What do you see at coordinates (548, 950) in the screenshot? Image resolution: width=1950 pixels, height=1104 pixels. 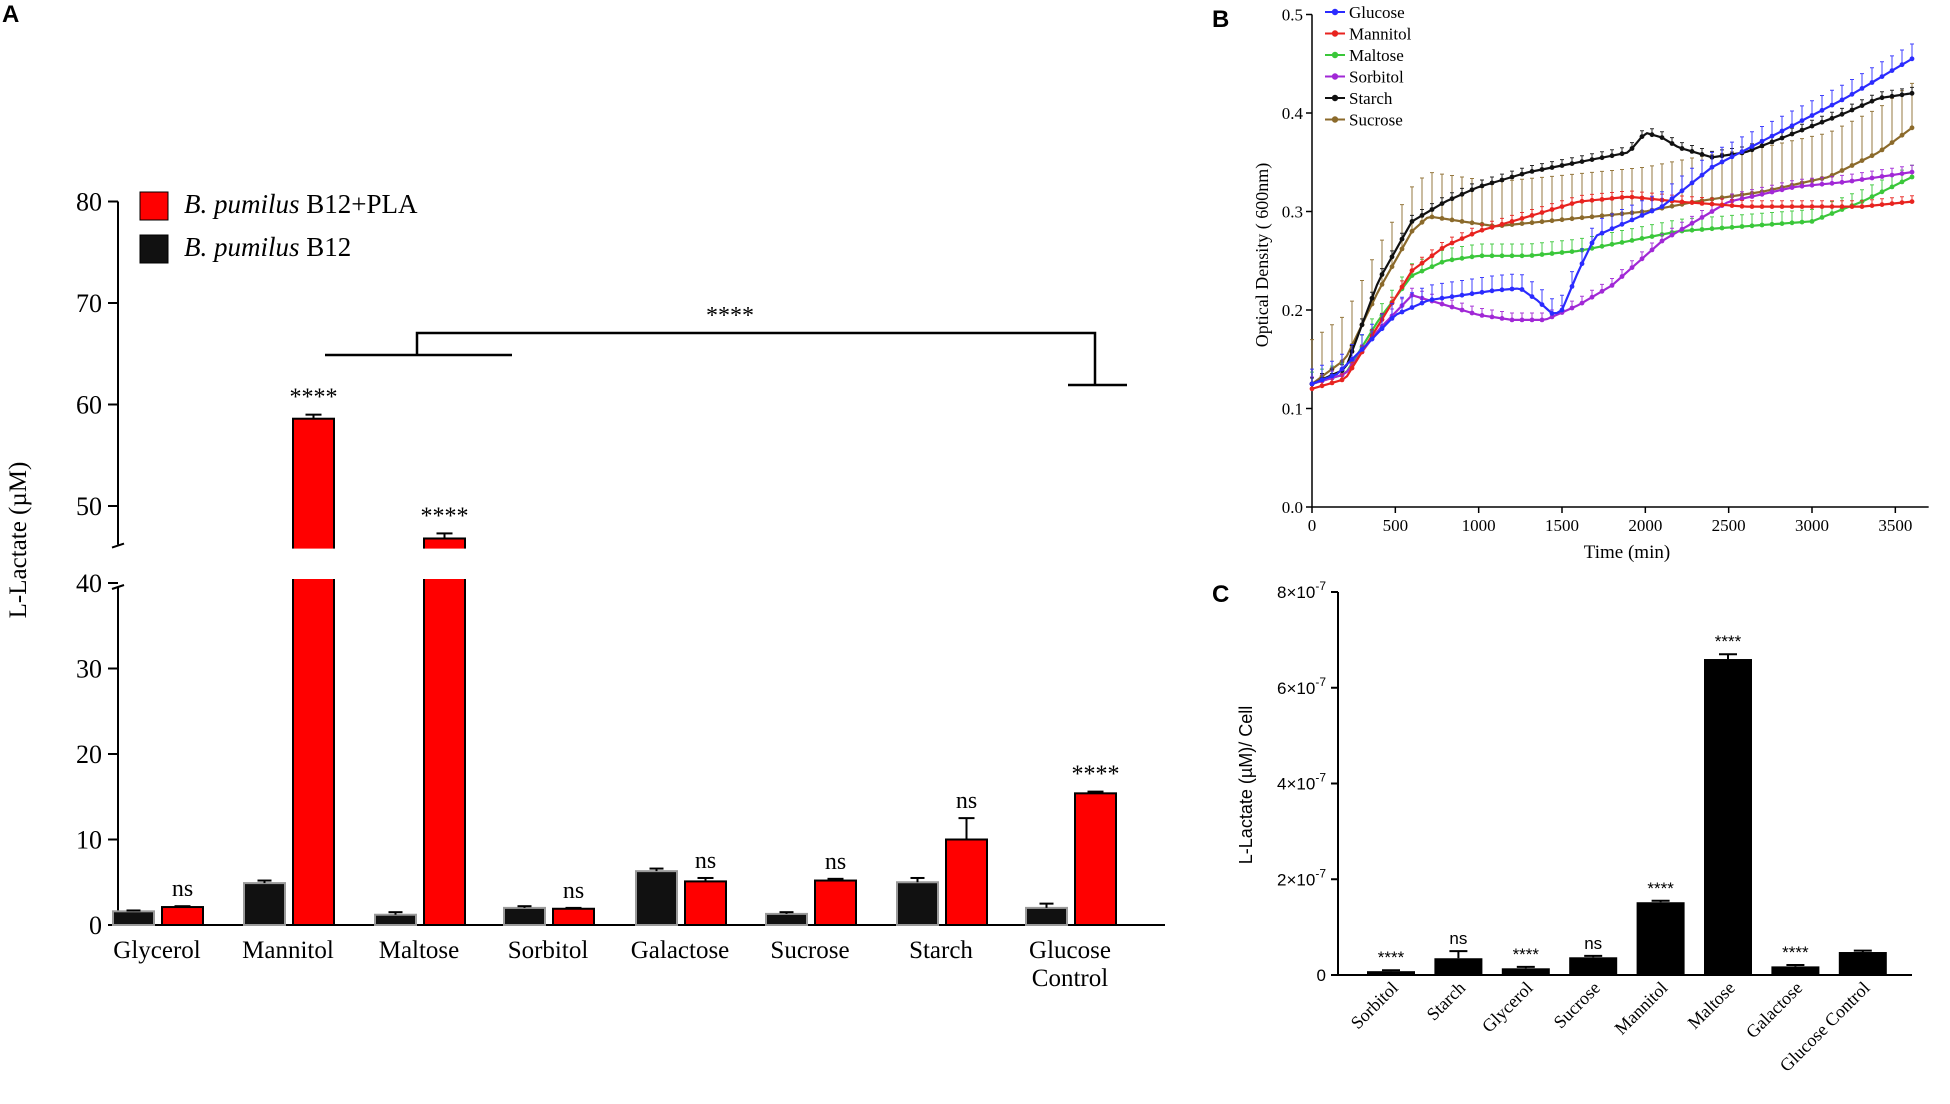 I see `panel-a-category-label: Sorbitol` at bounding box center [548, 950].